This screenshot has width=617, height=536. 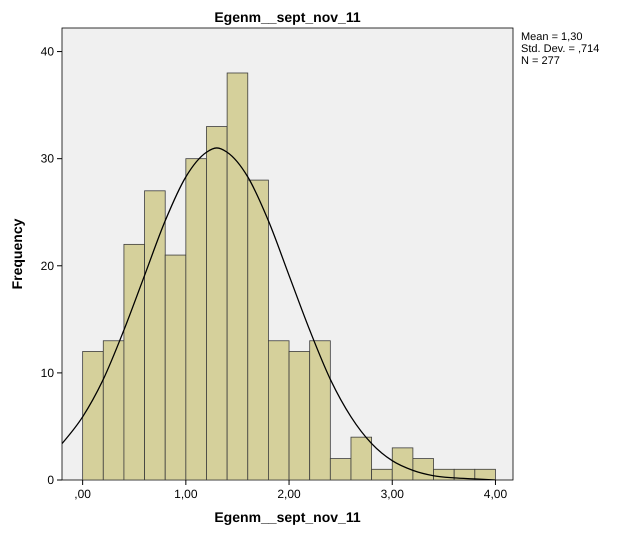 What do you see at coordinates (560, 49) in the screenshot?
I see `text: Std. Dev. = ,714` at bounding box center [560, 49].